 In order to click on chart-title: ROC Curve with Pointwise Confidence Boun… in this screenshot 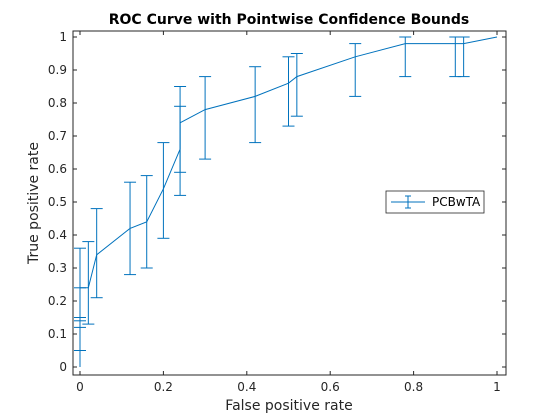, I will do `click(289, 20)`.